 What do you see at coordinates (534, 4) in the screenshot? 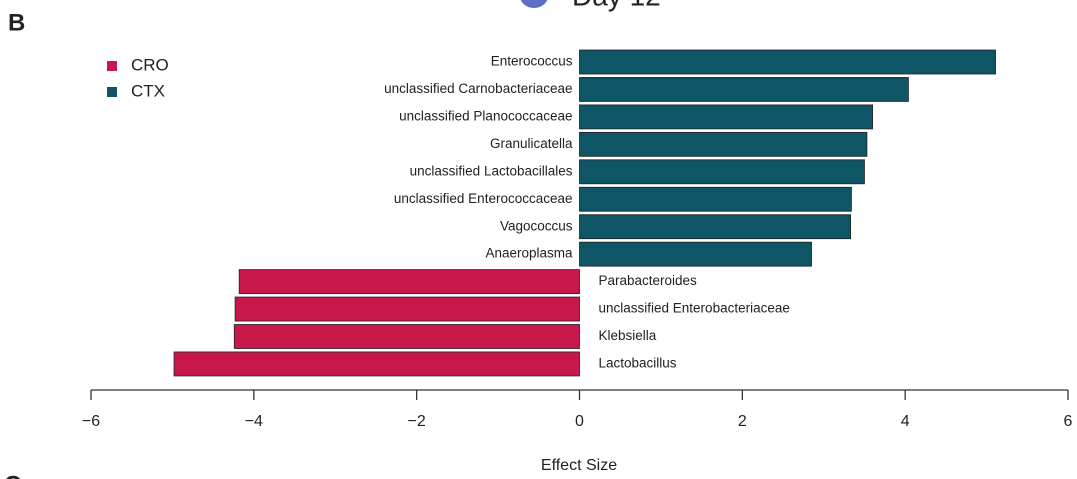
I see `header-icon` at bounding box center [534, 4].